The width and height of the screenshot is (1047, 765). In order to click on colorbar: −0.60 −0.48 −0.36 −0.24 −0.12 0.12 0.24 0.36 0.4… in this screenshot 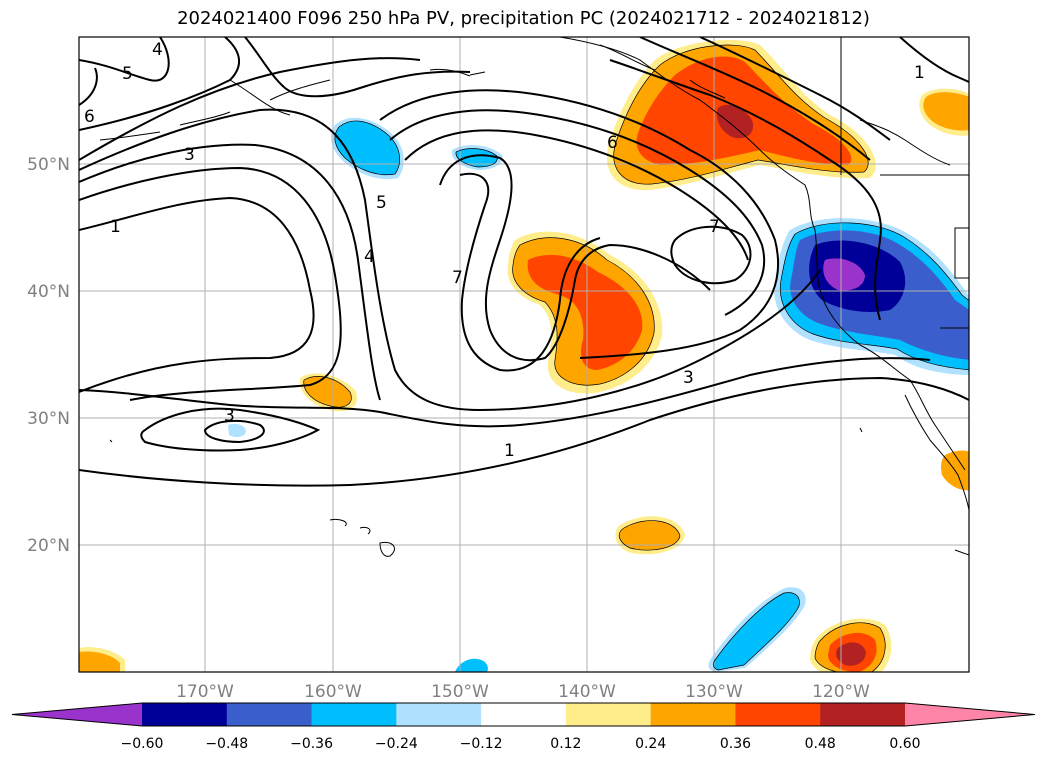, I will do `click(523, 727)`.